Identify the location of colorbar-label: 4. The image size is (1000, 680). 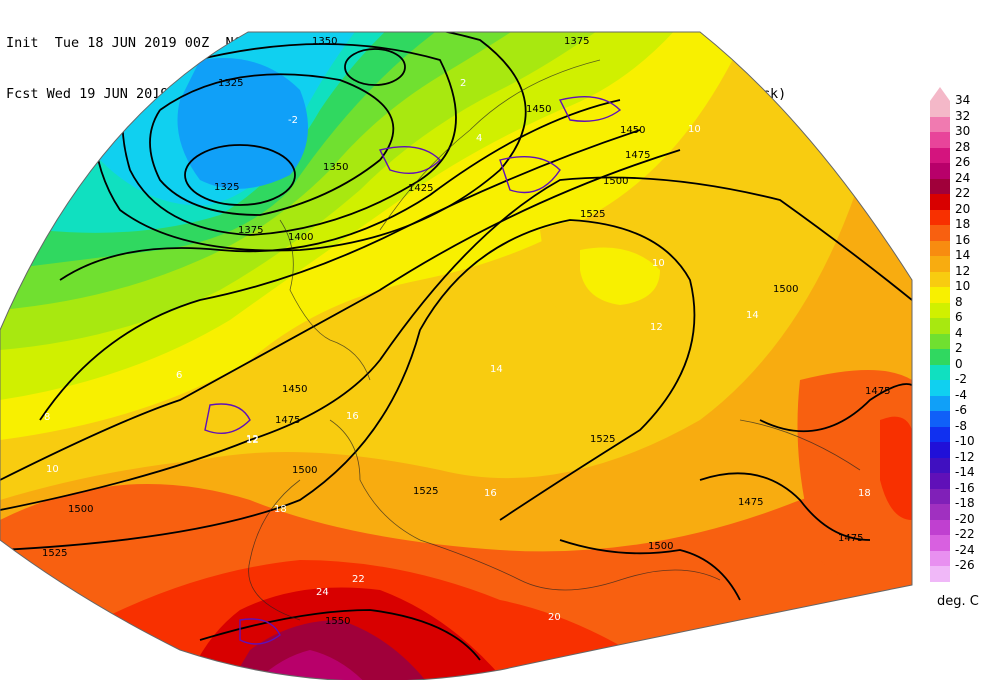
(959, 332).